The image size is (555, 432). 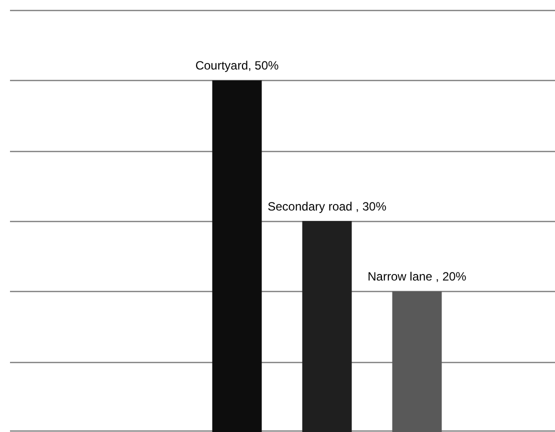 I want to click on data-label: Narrow lane , 20%, so click(x=417, y=277).